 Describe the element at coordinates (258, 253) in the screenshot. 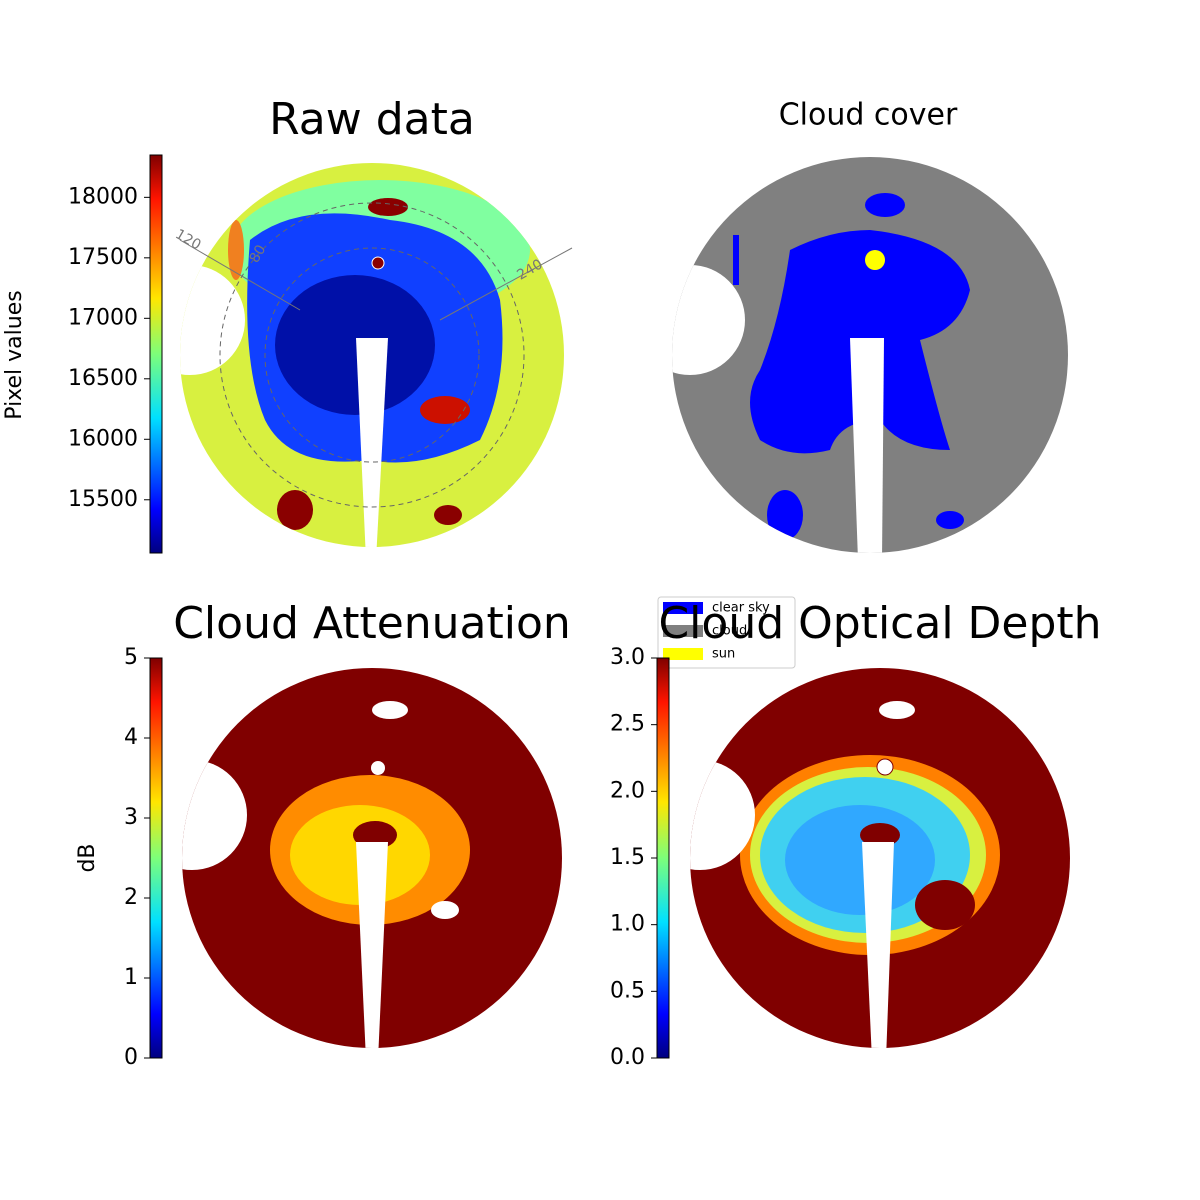

I see `azimuth-label: 80` at that location.